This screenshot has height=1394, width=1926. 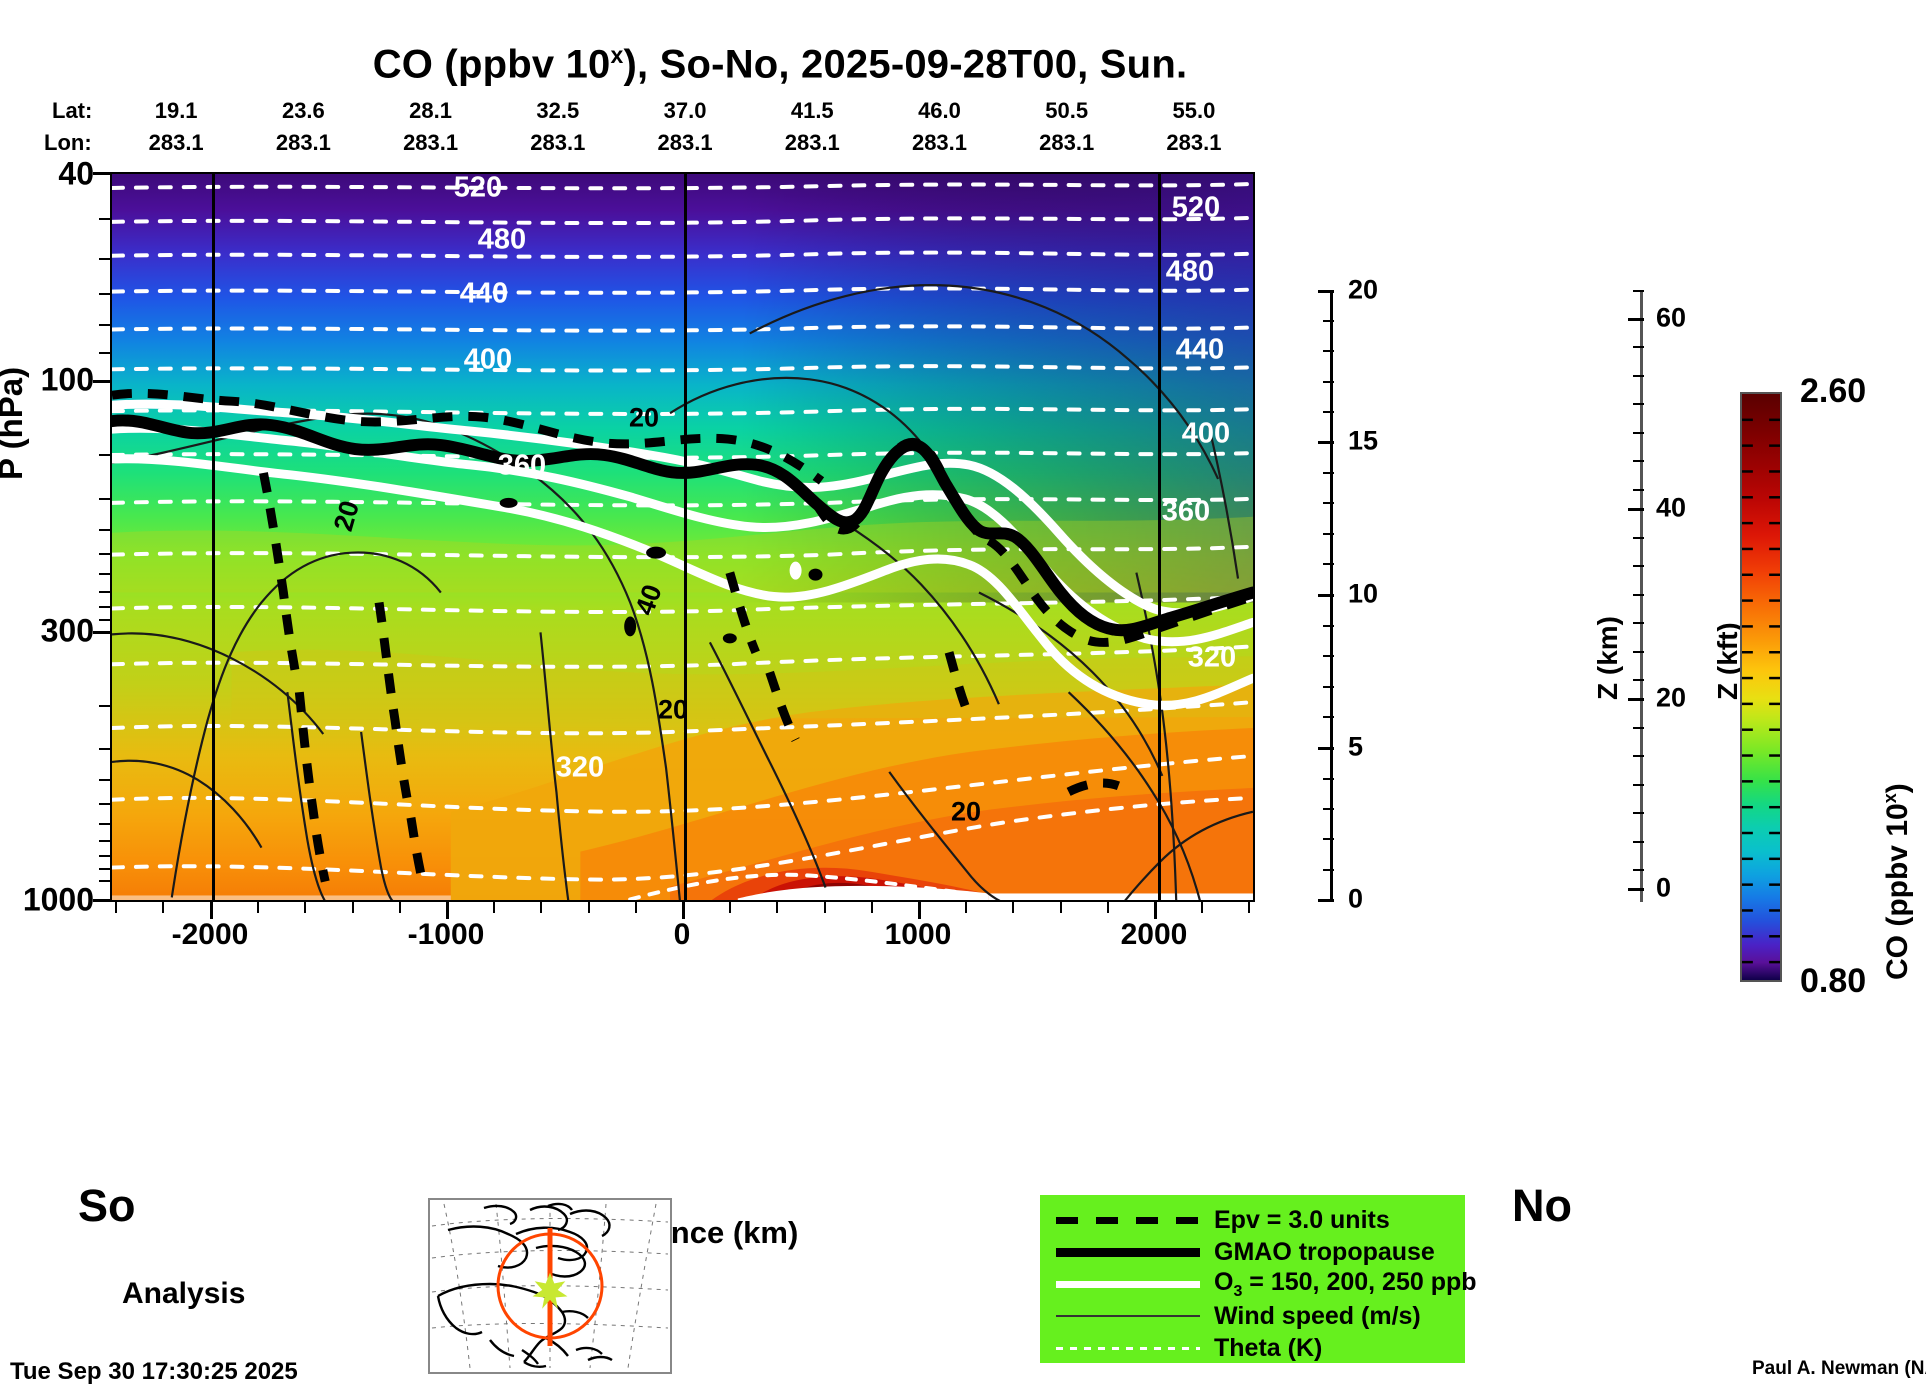 What do you see at coordinates (1897, 891) in the screenshot?
I see `colorbar-title-before: CO (ppbv 10` at bounding box center [1897, 891].